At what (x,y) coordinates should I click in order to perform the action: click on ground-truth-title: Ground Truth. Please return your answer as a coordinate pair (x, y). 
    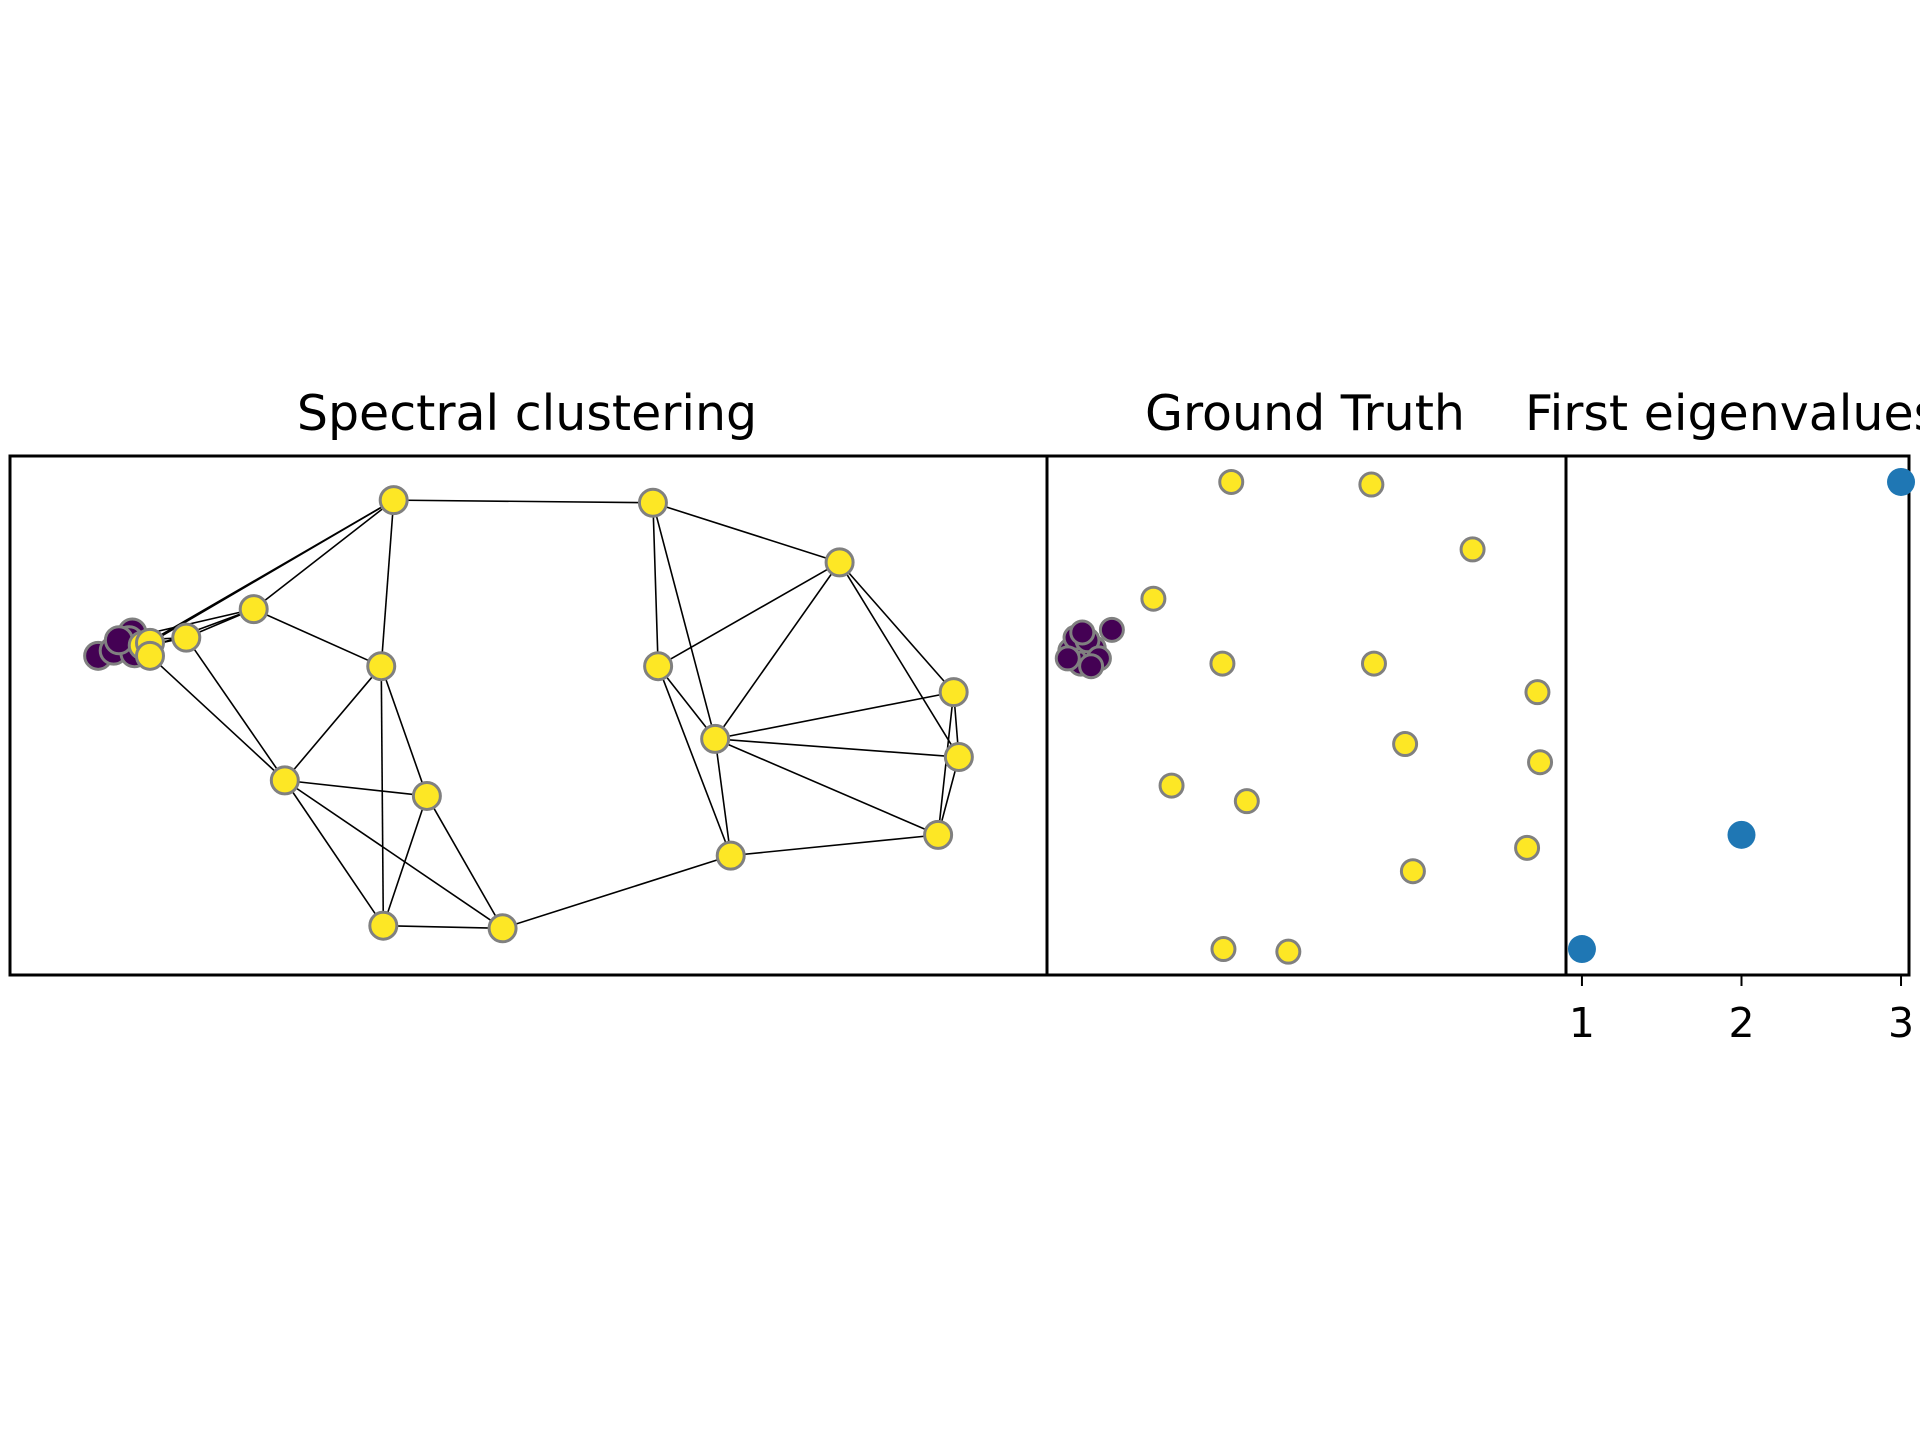
    Looking at the image, I should click on (1305, 413).